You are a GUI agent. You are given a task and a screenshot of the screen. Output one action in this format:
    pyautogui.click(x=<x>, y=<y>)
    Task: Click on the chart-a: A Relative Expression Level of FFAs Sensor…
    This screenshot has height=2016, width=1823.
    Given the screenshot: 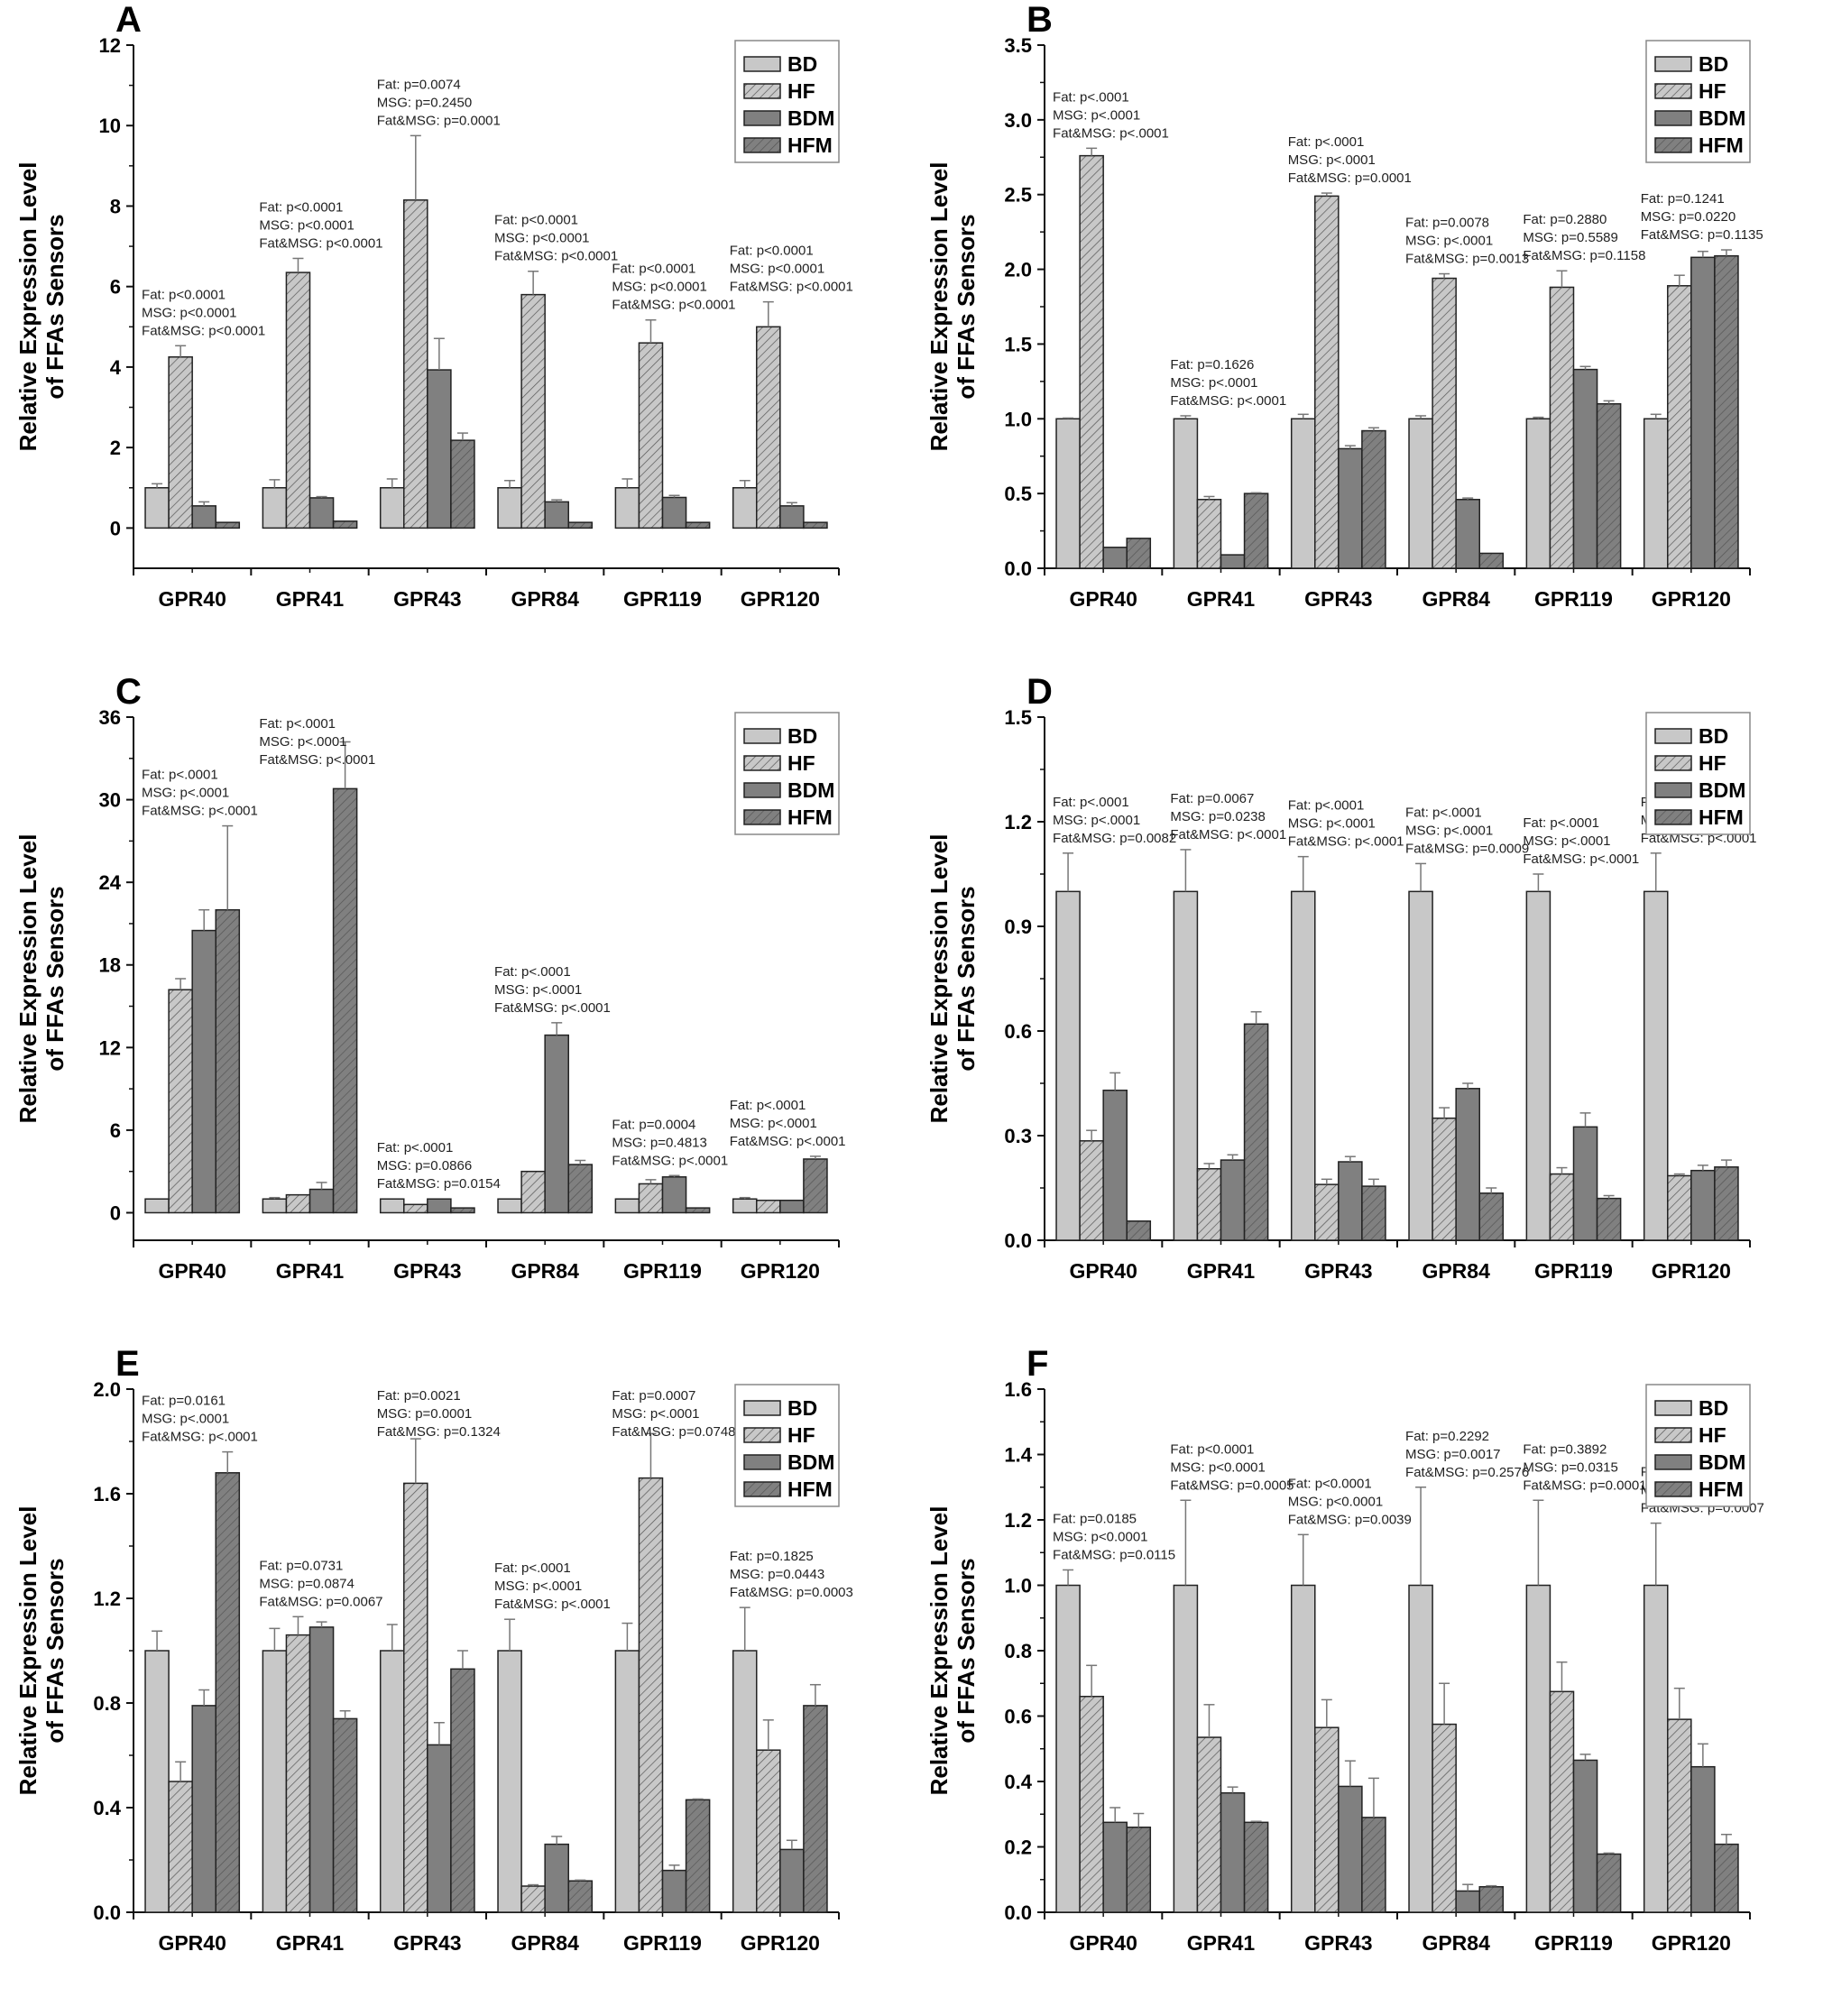 What is the action you would take?
    pyautogui.click(x=433, y=305)
    